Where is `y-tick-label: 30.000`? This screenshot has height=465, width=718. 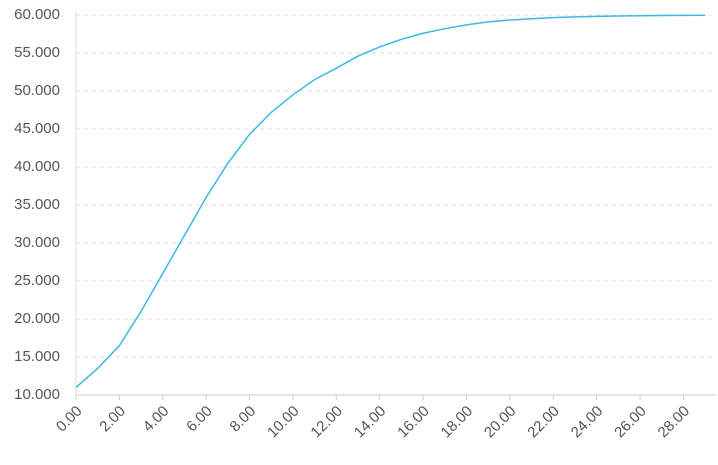
y-tick-label: 30.000 is located at coordinates (37, 242).